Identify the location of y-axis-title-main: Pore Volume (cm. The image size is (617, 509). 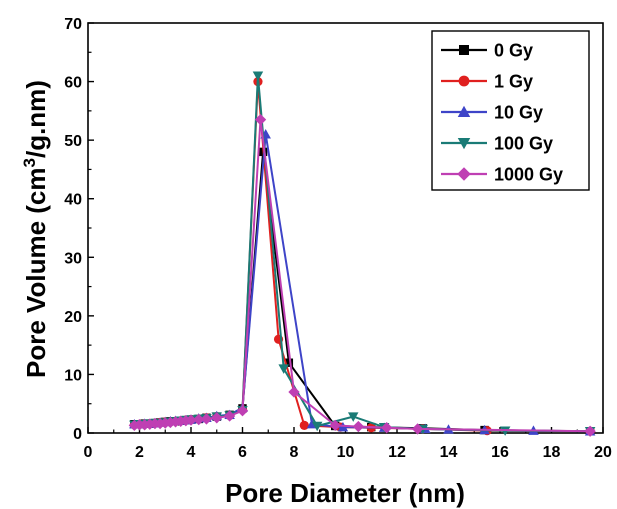
(36, 273).